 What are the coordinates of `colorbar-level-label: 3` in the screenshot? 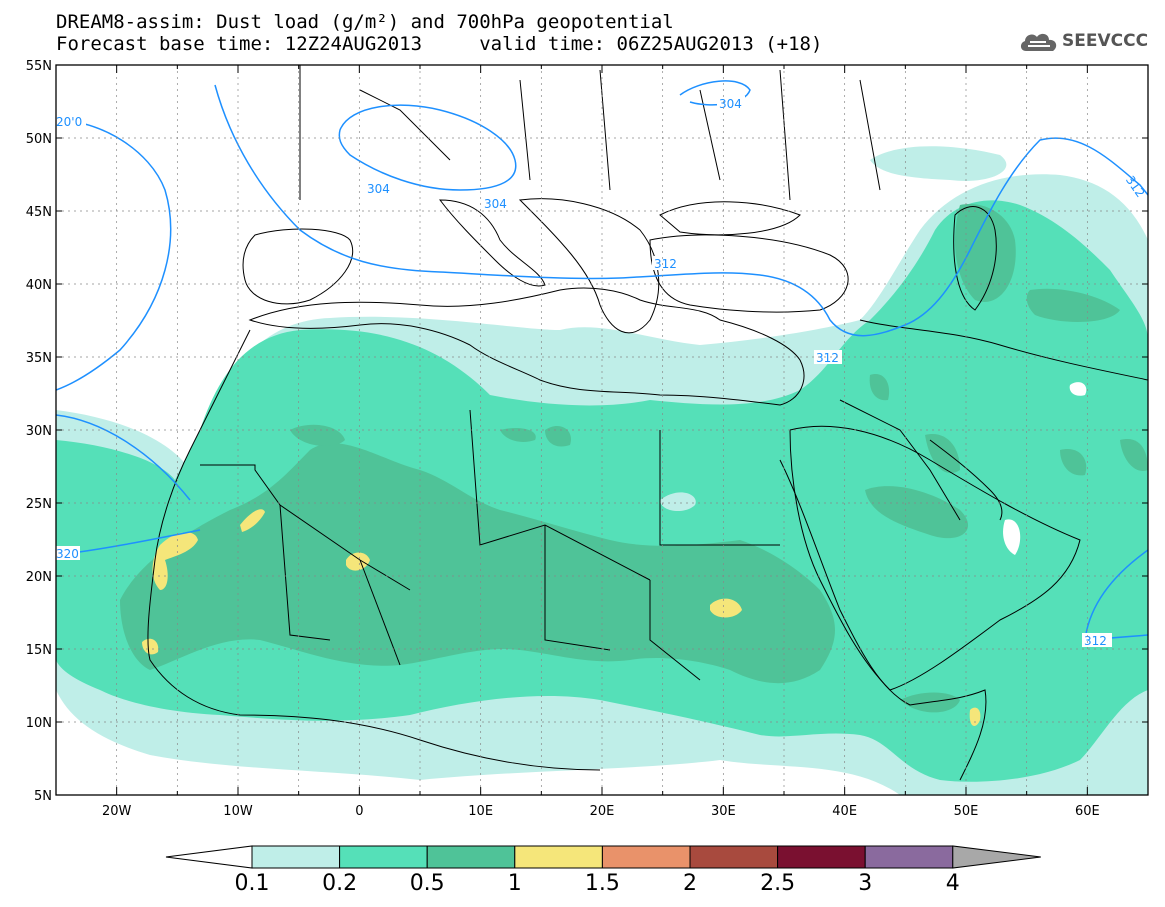 It's located at (865, 883).